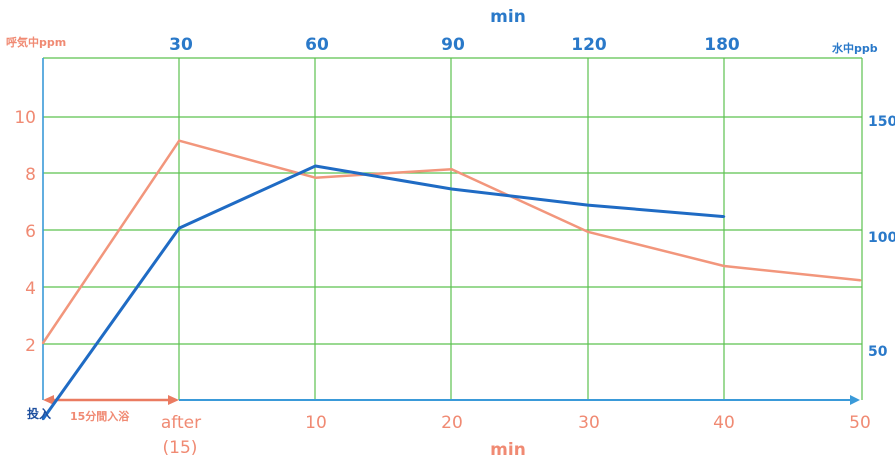  Describe the element at coordinates (722, 45) in the screenshot. I see `top-tick-label: 180` at that location.